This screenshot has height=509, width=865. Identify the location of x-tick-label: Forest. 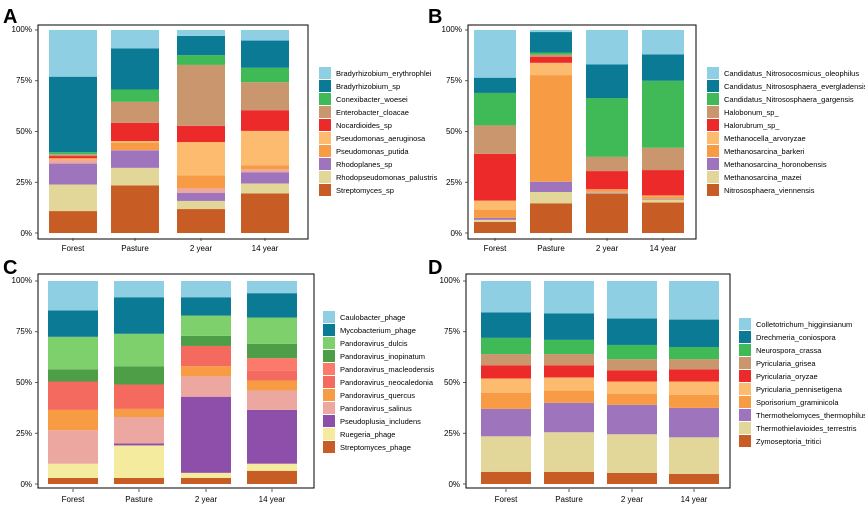
(495, 248).